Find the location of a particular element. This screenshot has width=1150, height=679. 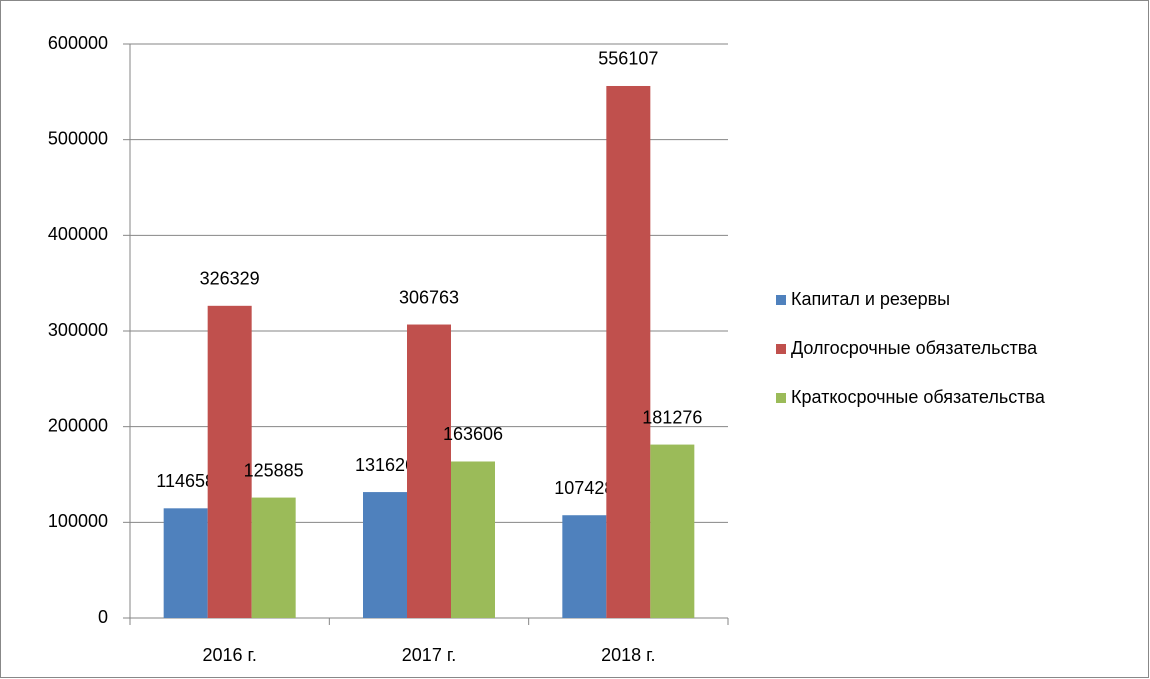

legend-label: Краткосрочные обязательства is located at coordinates (918, 397).